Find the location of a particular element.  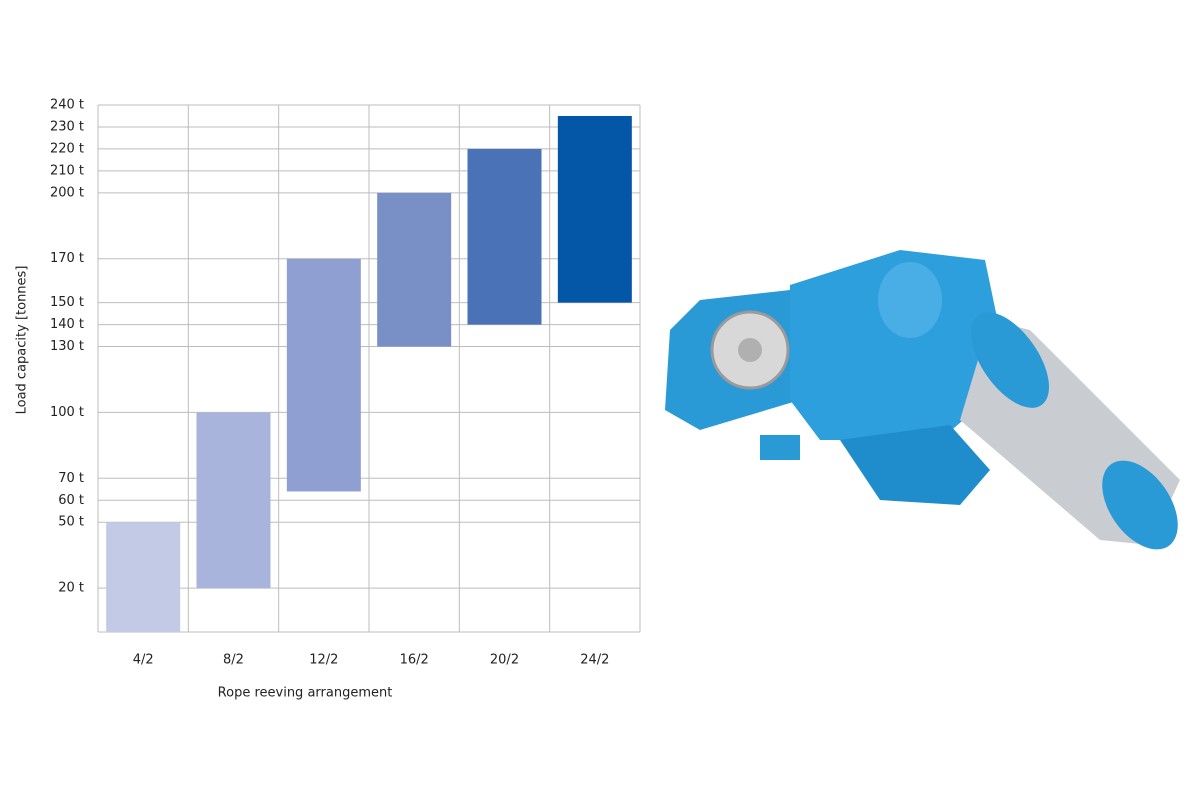

y-tick-label: 200 t is located at coordinates (67, 192).